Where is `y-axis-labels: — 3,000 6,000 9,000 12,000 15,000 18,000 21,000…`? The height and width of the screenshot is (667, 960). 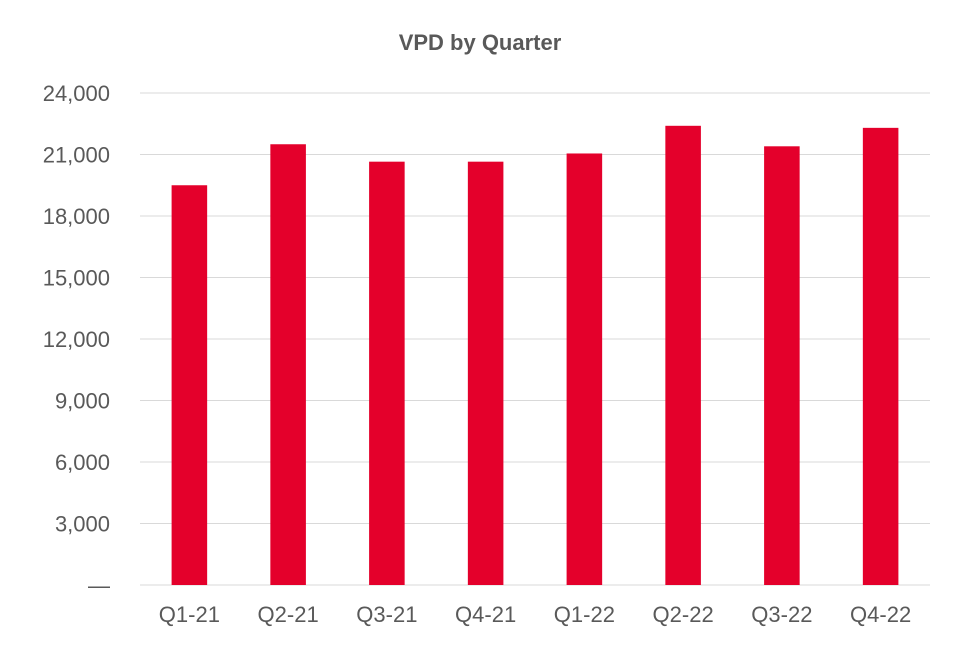
y-axis-labels: — 3,000 6,000 9,000 12,000 15,000 18,000 21,000… is located at coordinates (76, 339).